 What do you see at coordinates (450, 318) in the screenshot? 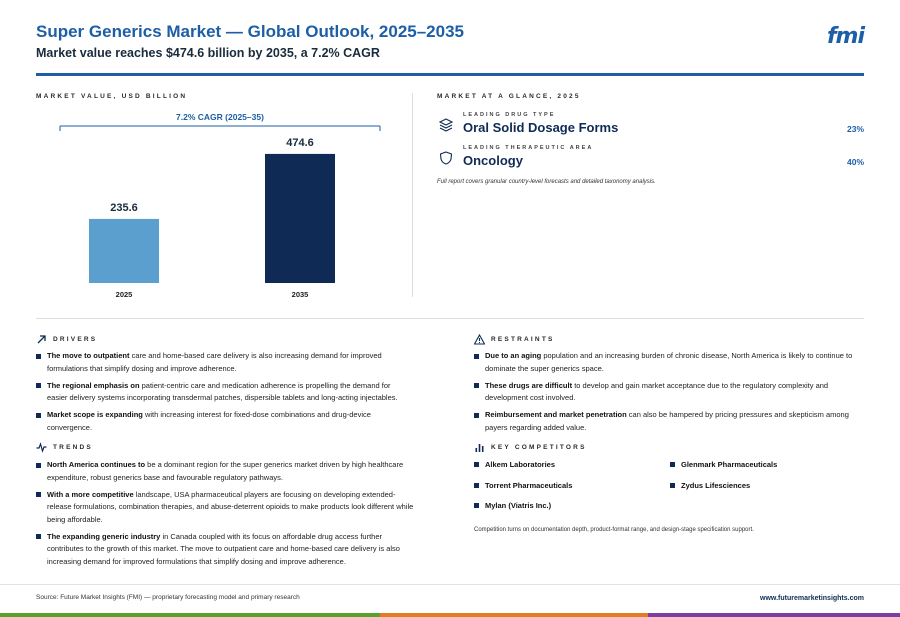
I see `horizontal-divider` at bounding box center [450, 318].